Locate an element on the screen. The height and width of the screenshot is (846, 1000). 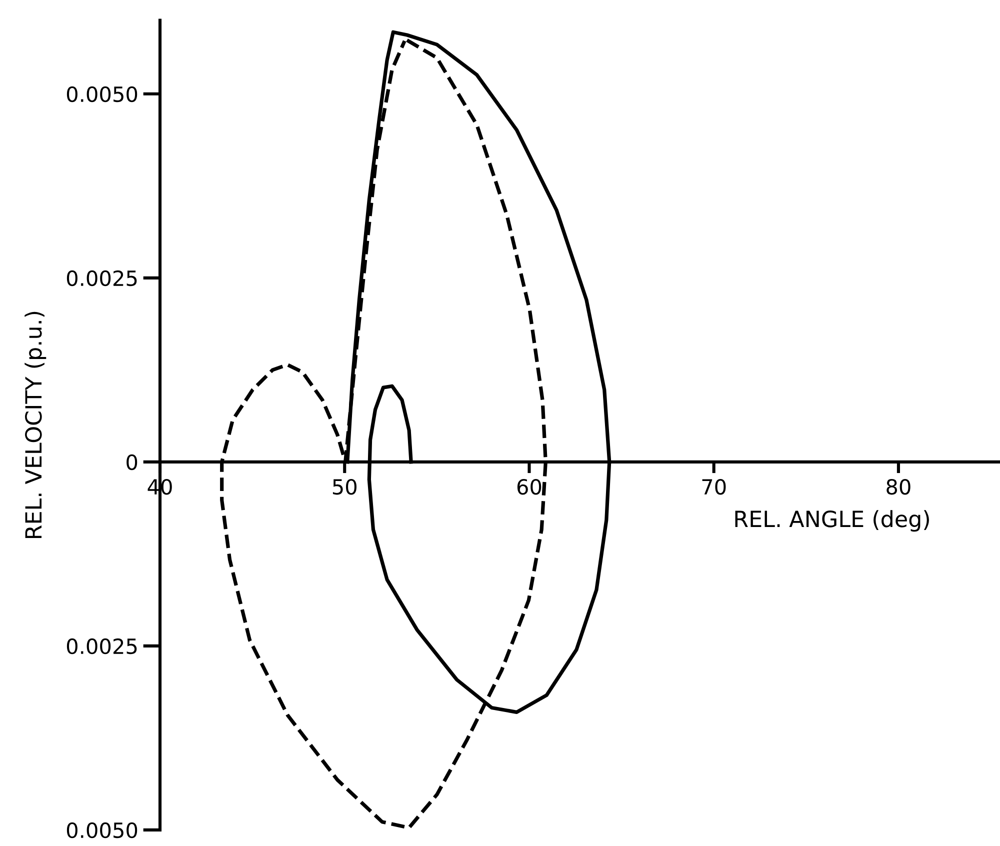
y-tick-label: 0 is located at coordinates (132, 462).